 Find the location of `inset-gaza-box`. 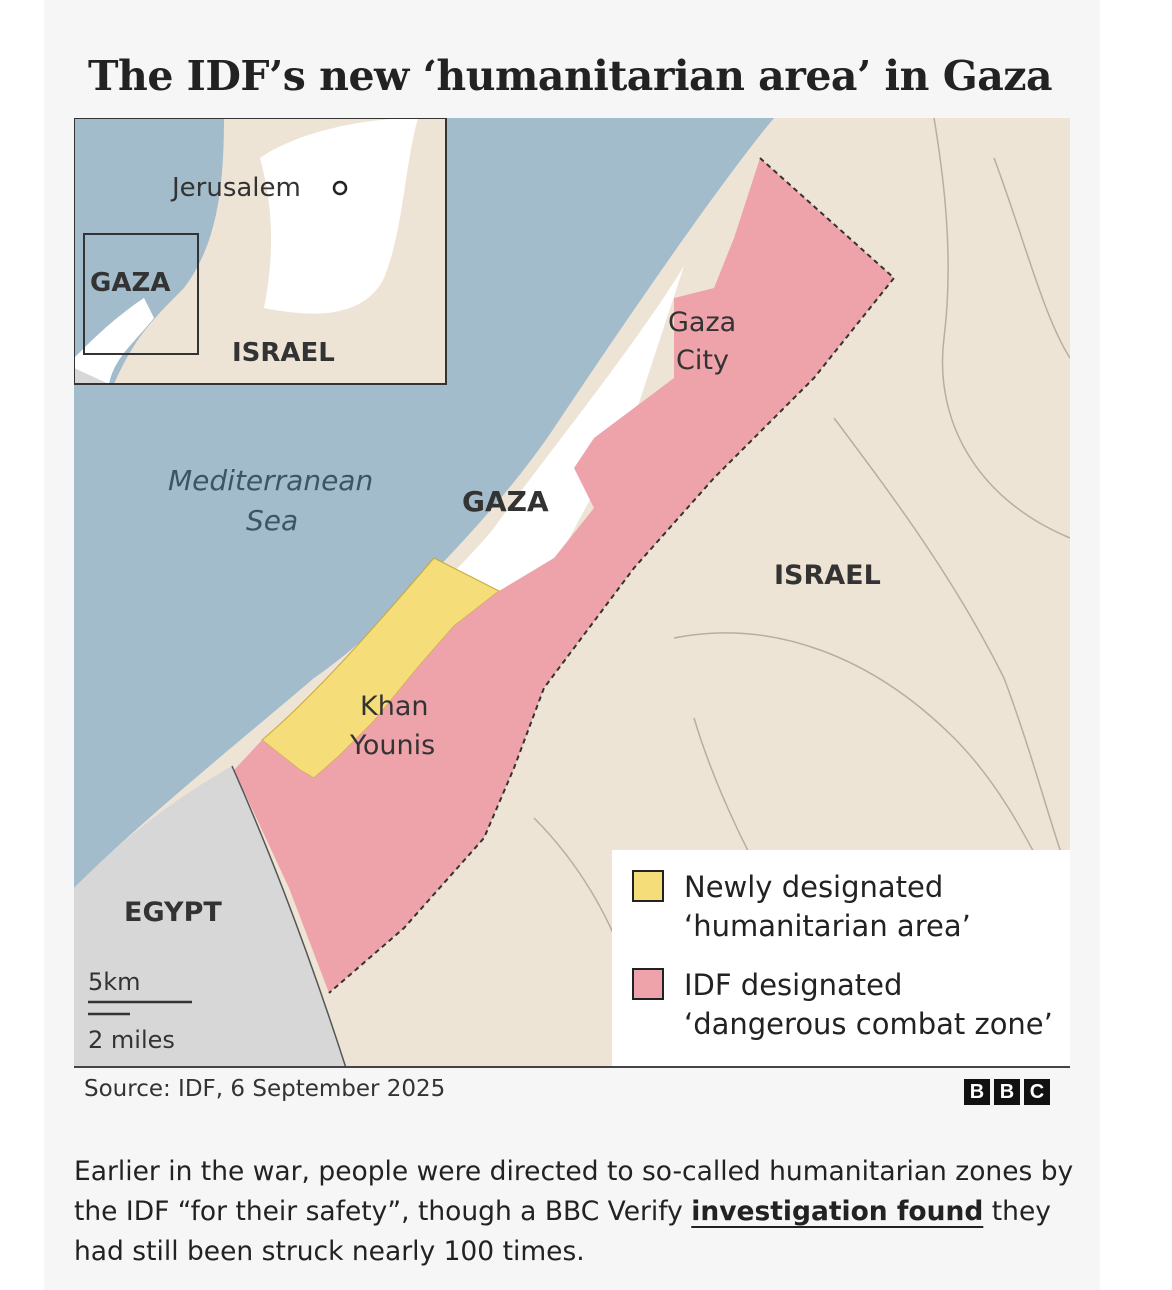

inset-gaza-box is located at coordinates (141, 294).